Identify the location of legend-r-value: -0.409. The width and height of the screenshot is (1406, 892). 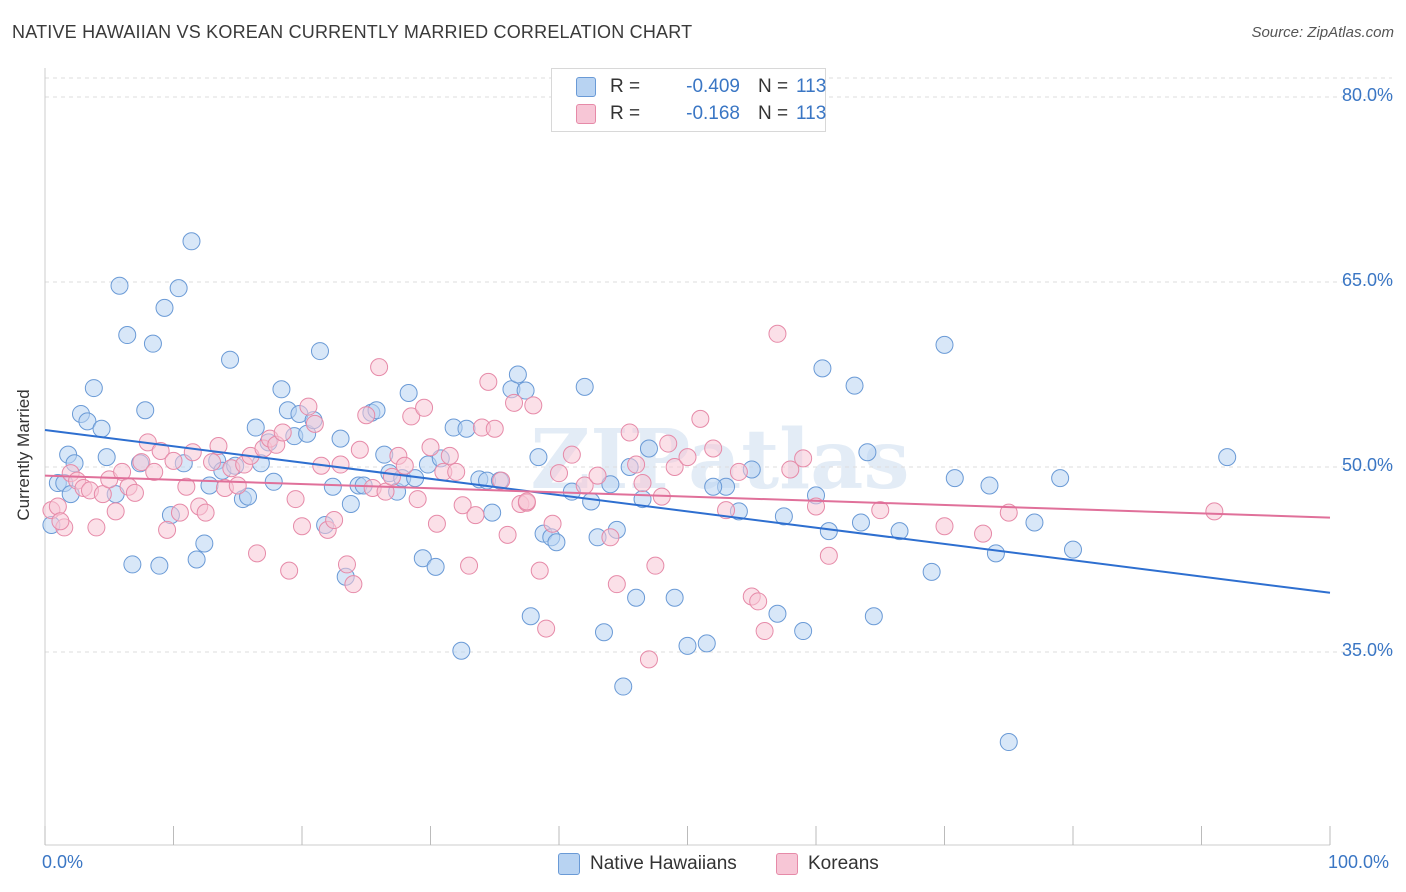
(713, 86).